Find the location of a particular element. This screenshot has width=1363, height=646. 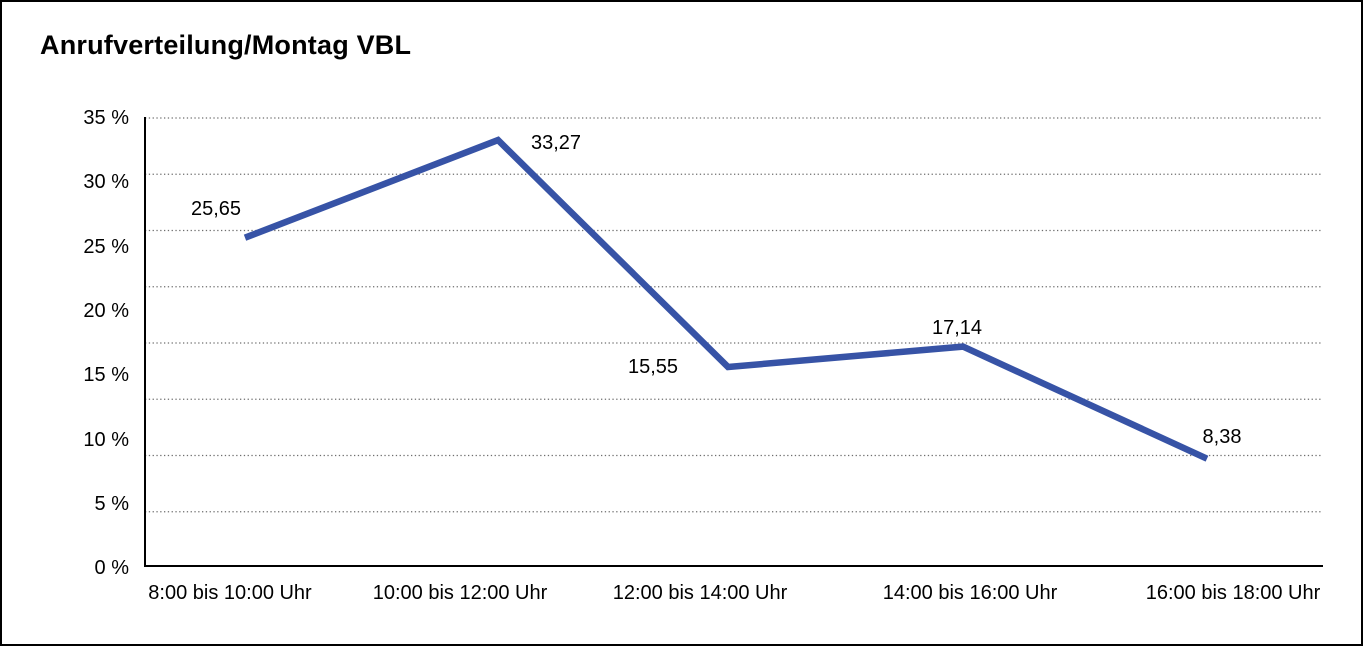

data-point-value-label: 33,27 is located at coordinates (556, 143).